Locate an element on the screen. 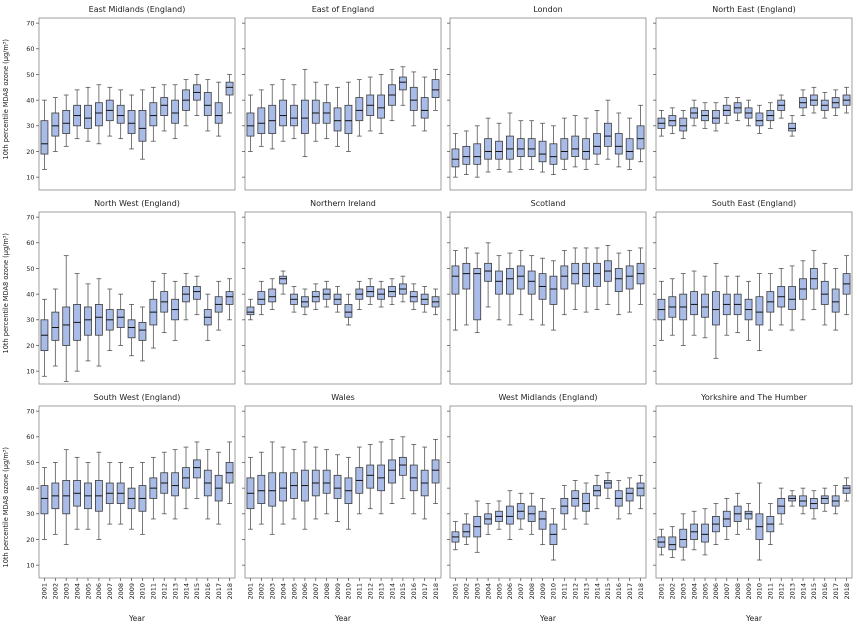 This screenshot has width=857, height=639. box-2015 is located at coordinates (402, 83).